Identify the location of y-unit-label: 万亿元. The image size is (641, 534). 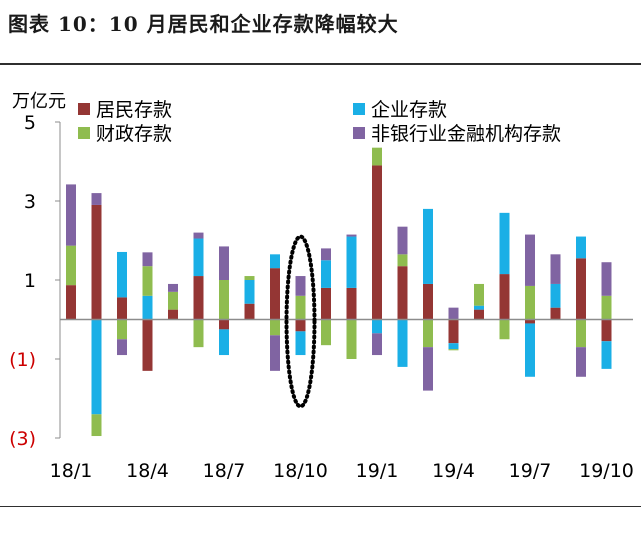
(39, 101).